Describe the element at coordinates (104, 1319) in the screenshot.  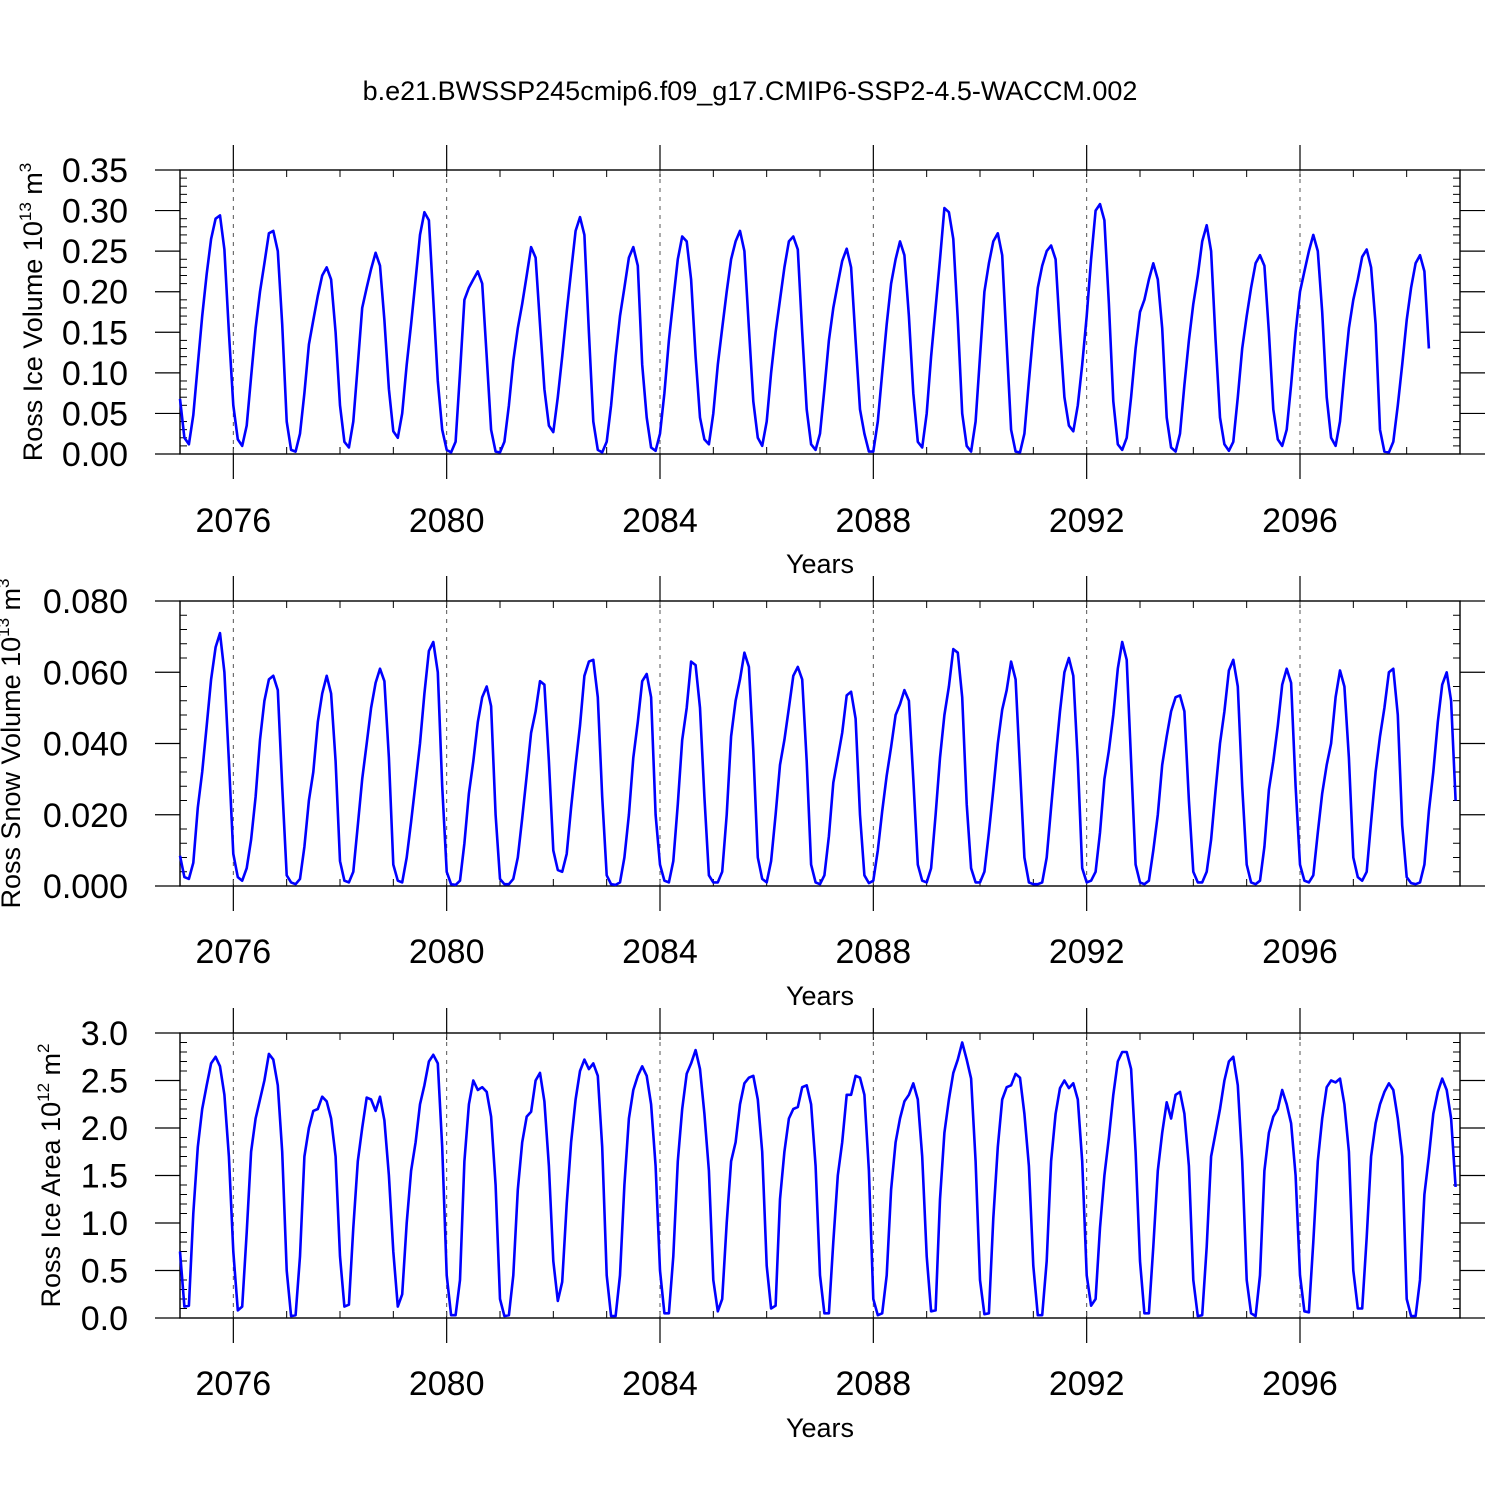
I see `y-tick-label: 0.0` at that location.